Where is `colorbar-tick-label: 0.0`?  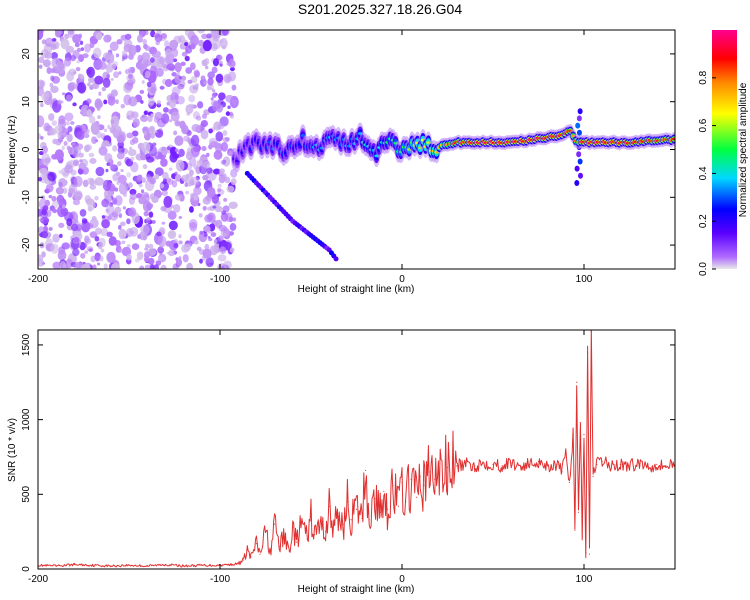
colorbar-tick-label: 0.0 is located at coordinates (703, 269).